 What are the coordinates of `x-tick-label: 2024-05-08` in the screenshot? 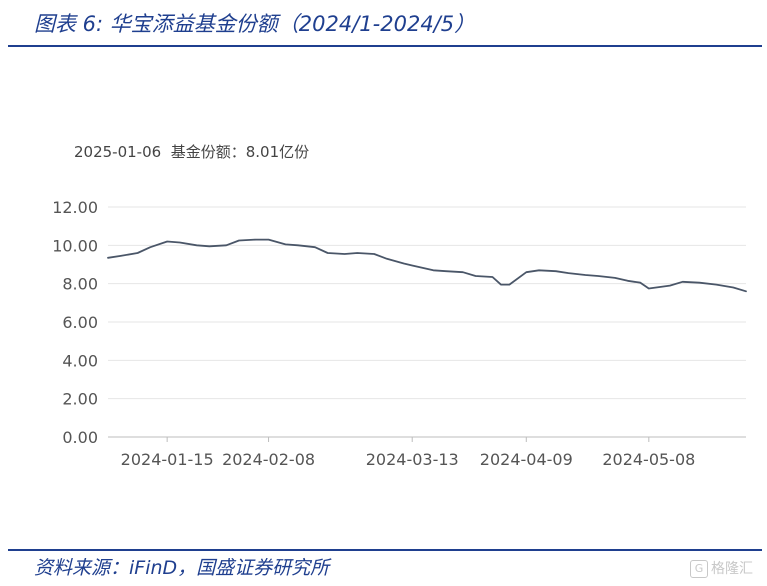 It's located at (648, 459).